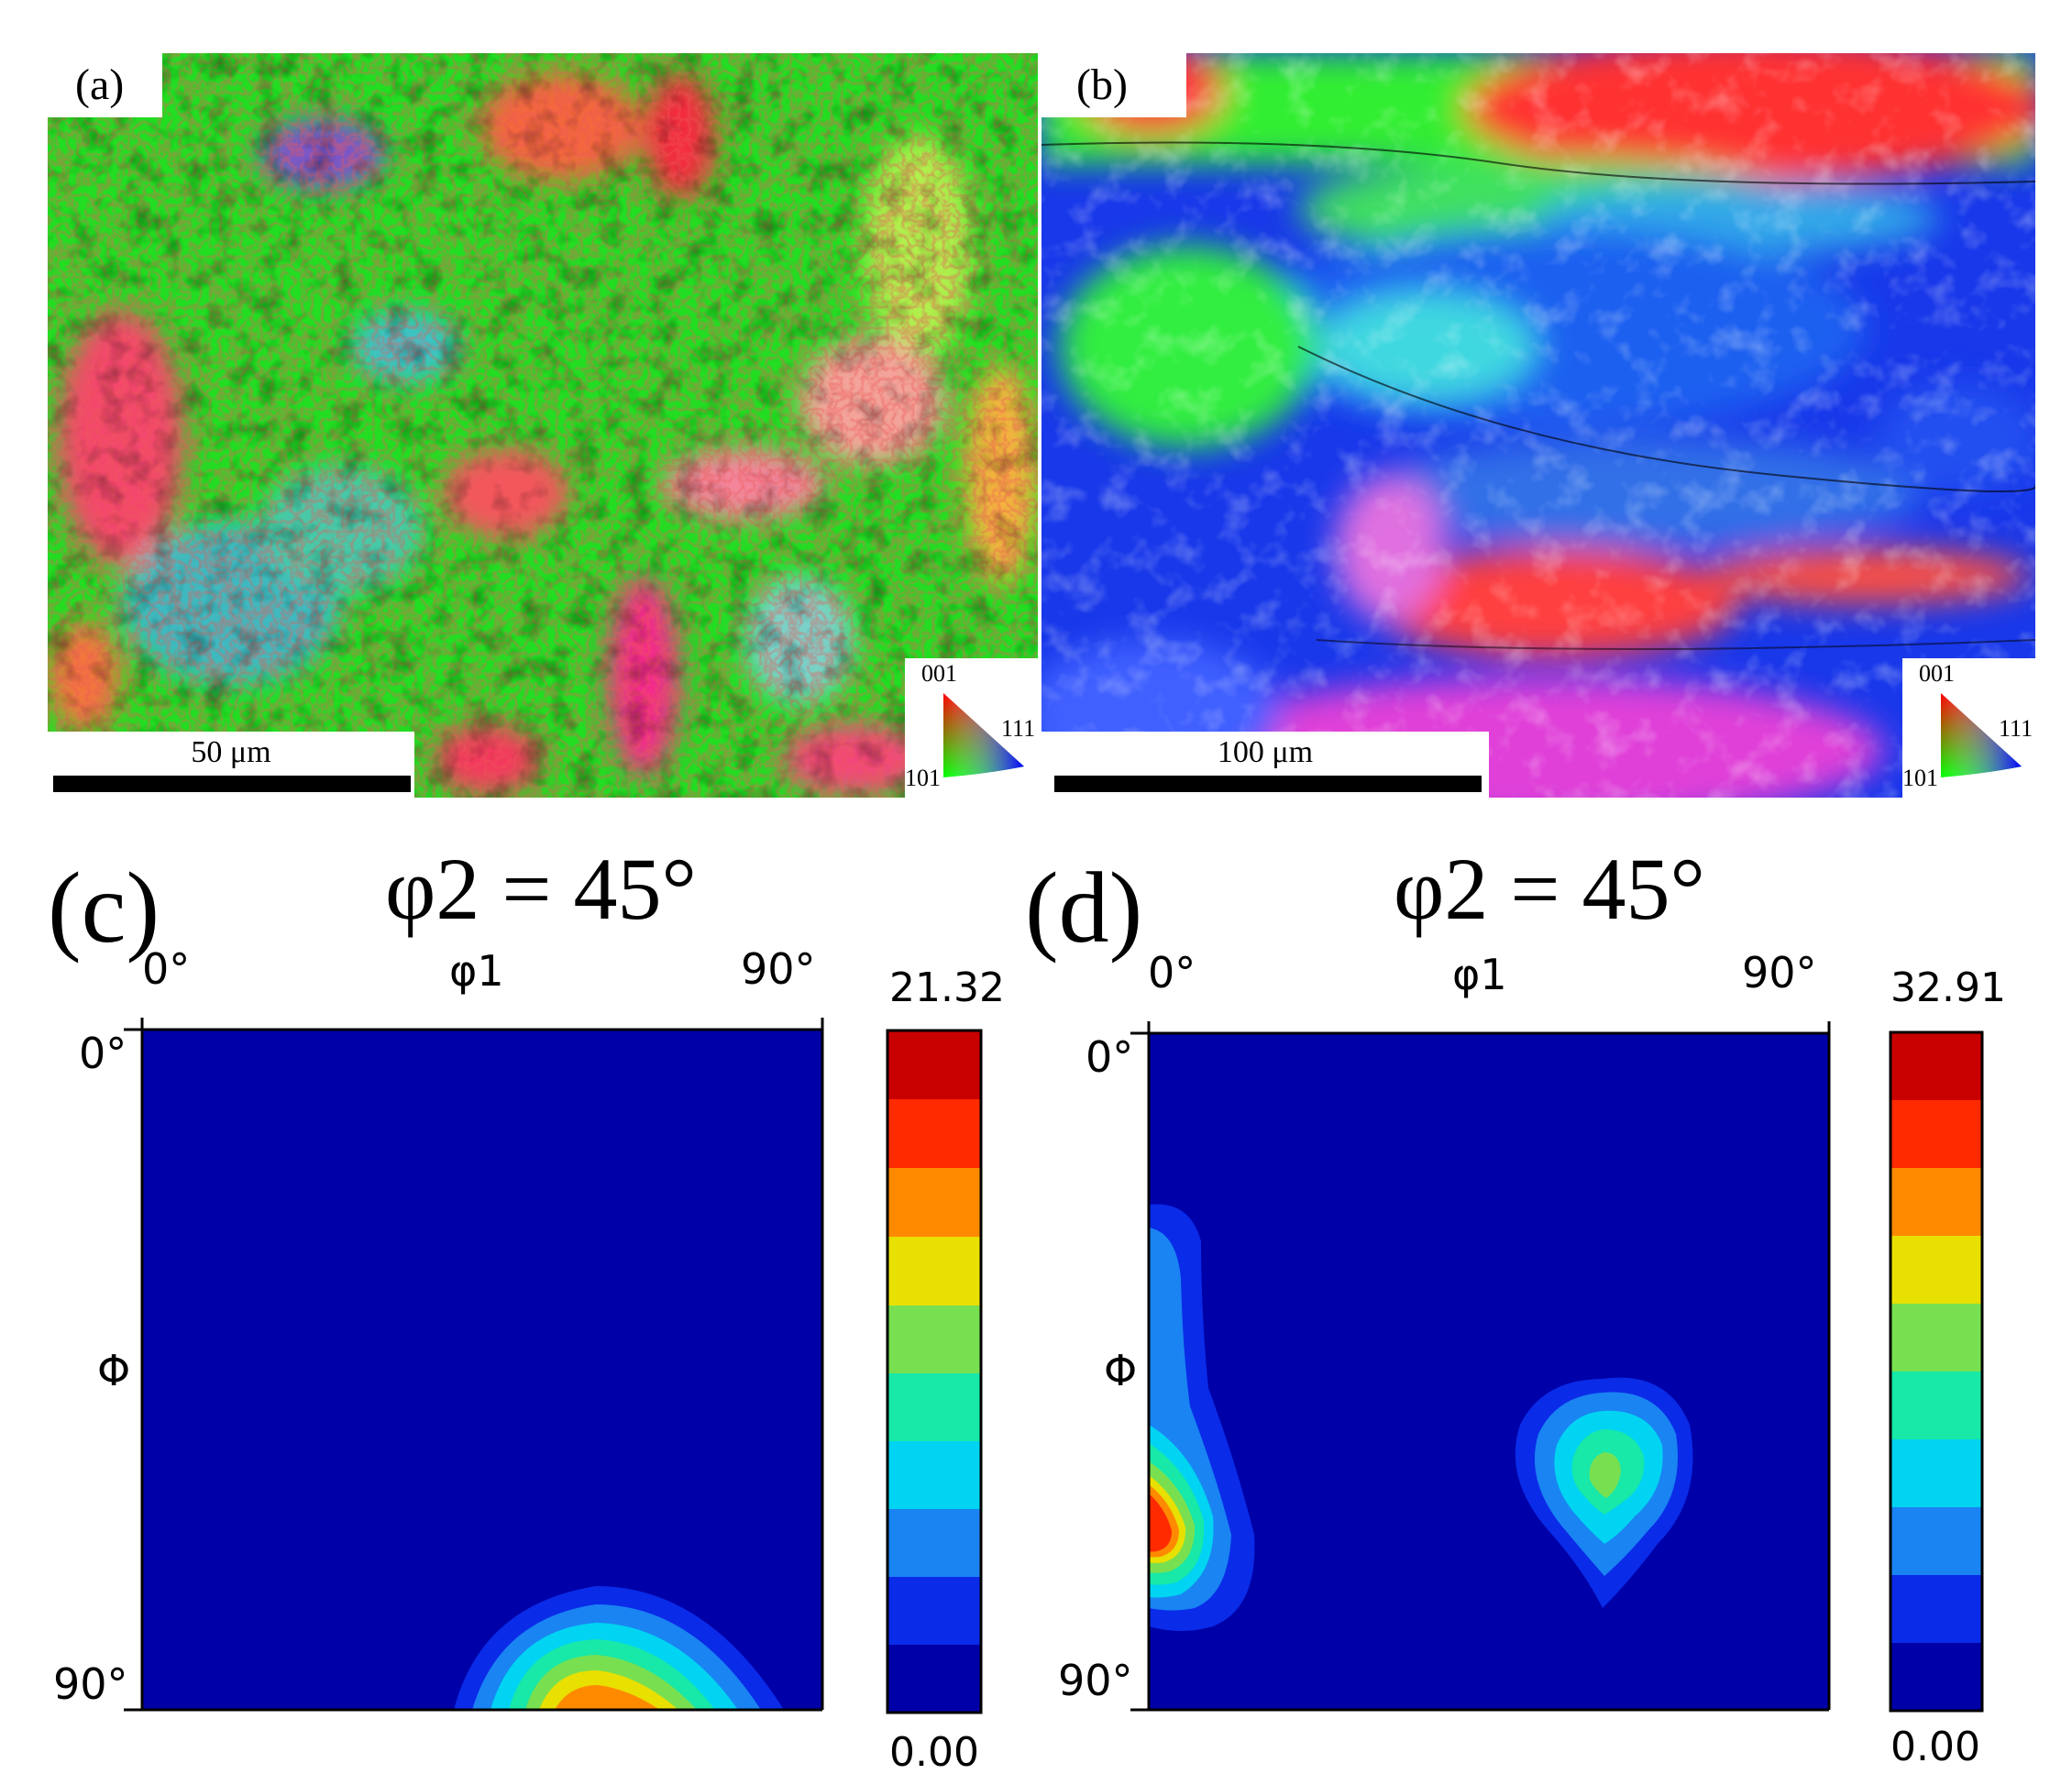 The height and width of the screenshot is (1785, 2072). Describe the element at coordinates (947, 987) in the screenshot. I see `colorbar-max-c: 21.32` at that location.